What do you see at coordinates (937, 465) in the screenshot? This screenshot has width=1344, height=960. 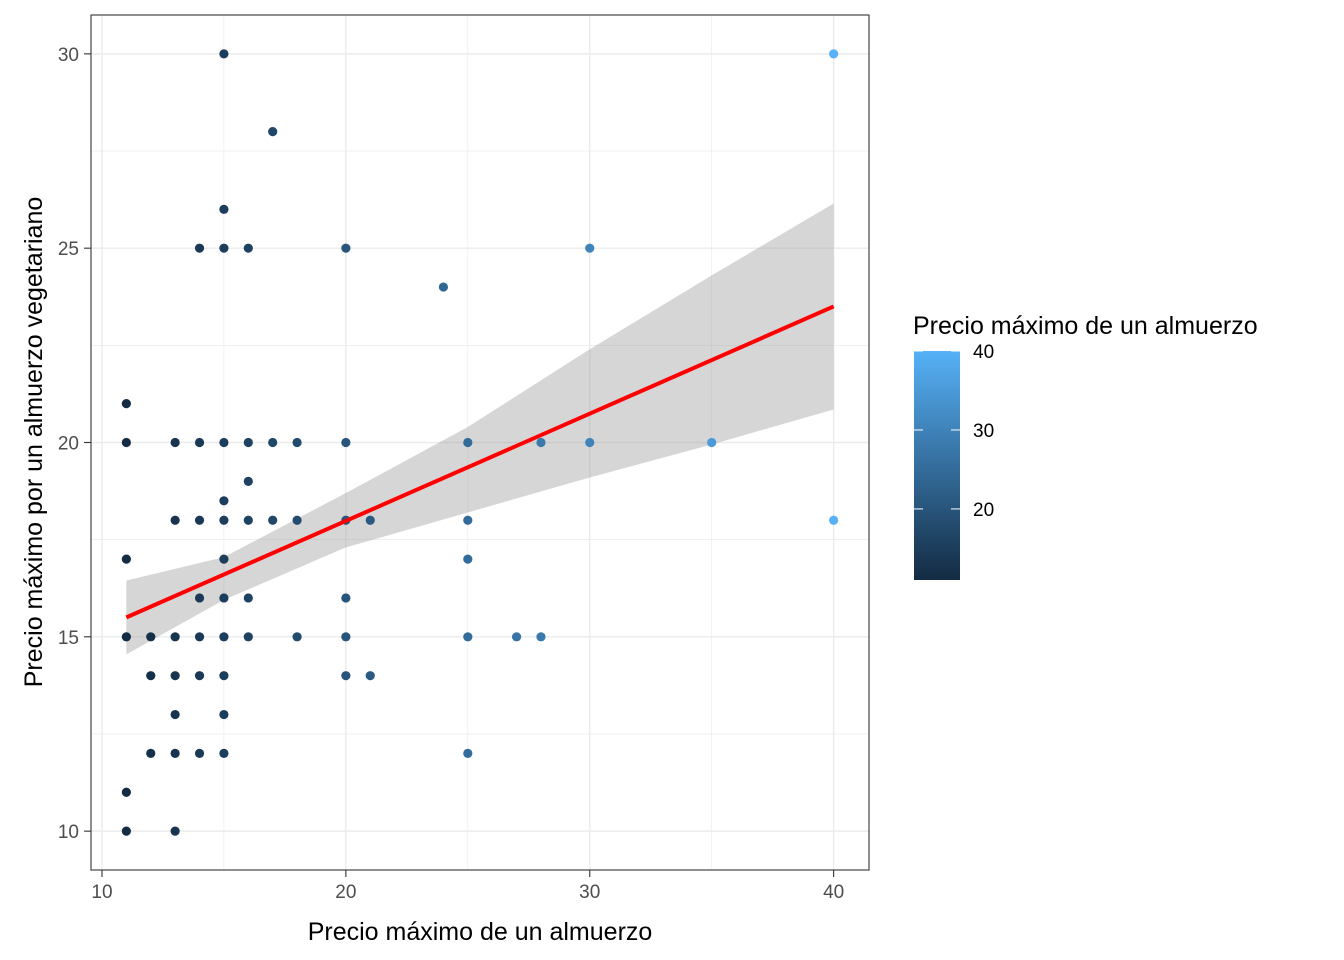 I see `legend-colorbar` at bounding box center [937, 465].